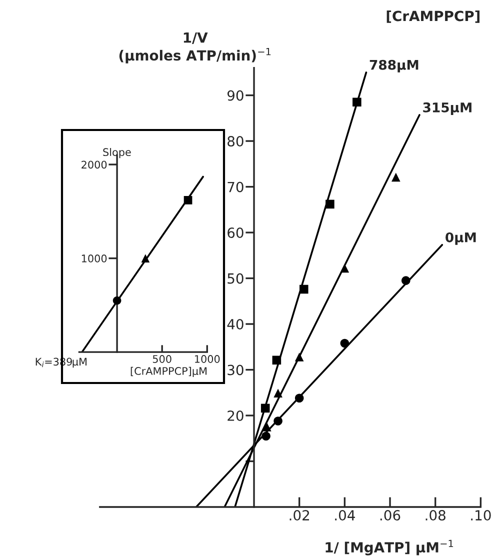  I want to click on x-axis-title: 1/ [MgATP] µM$^{−1}$, so click(390, 548).